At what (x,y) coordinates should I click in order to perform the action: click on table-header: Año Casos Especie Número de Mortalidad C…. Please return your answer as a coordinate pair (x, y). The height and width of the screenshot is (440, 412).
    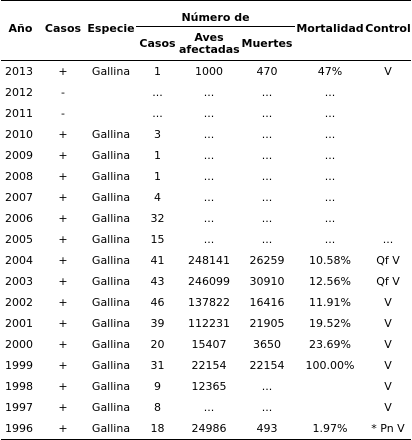
    Looking at the image, I should click on (206, 30).